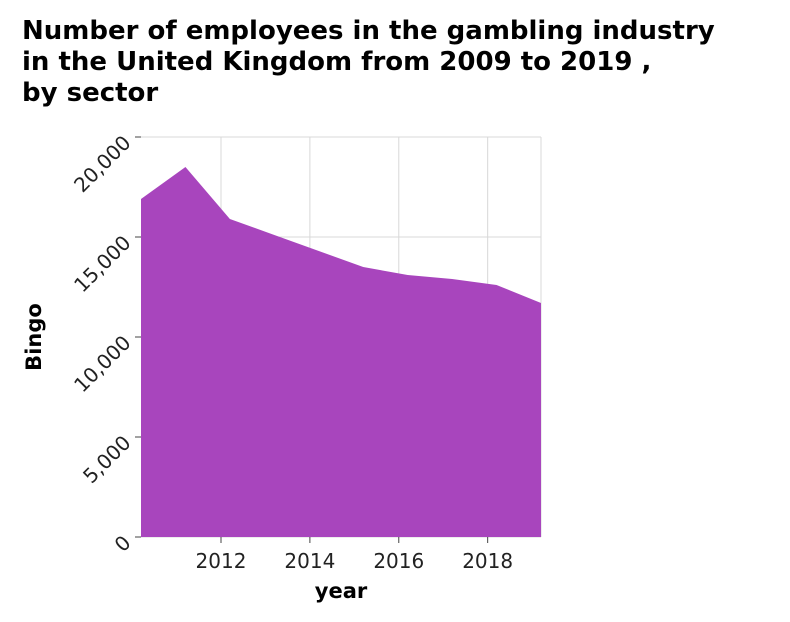 The width and height of the screenshot is (790, 622). I want to click on x-tick-label: 2016, so click(398, 561).